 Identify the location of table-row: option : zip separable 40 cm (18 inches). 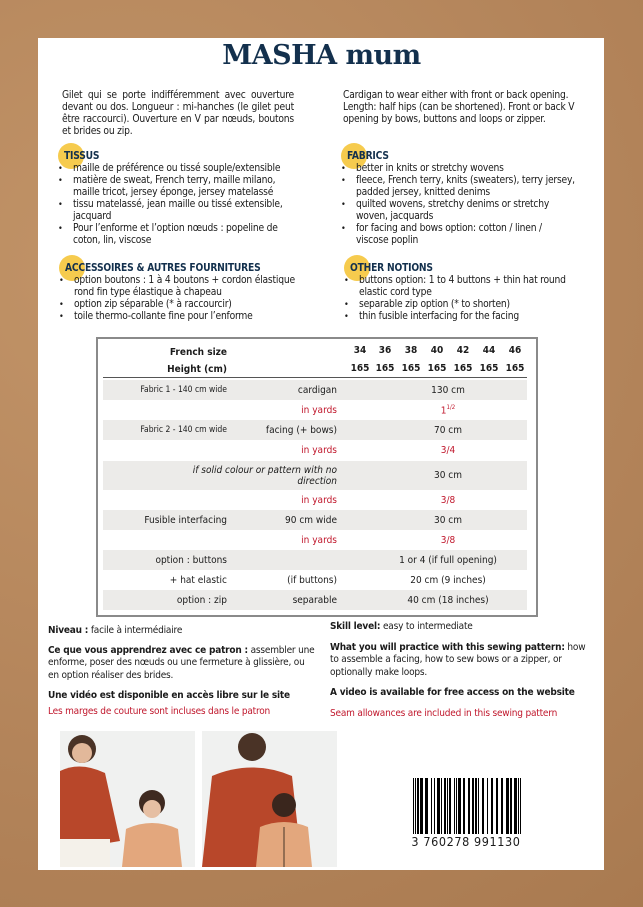
(315, 600).